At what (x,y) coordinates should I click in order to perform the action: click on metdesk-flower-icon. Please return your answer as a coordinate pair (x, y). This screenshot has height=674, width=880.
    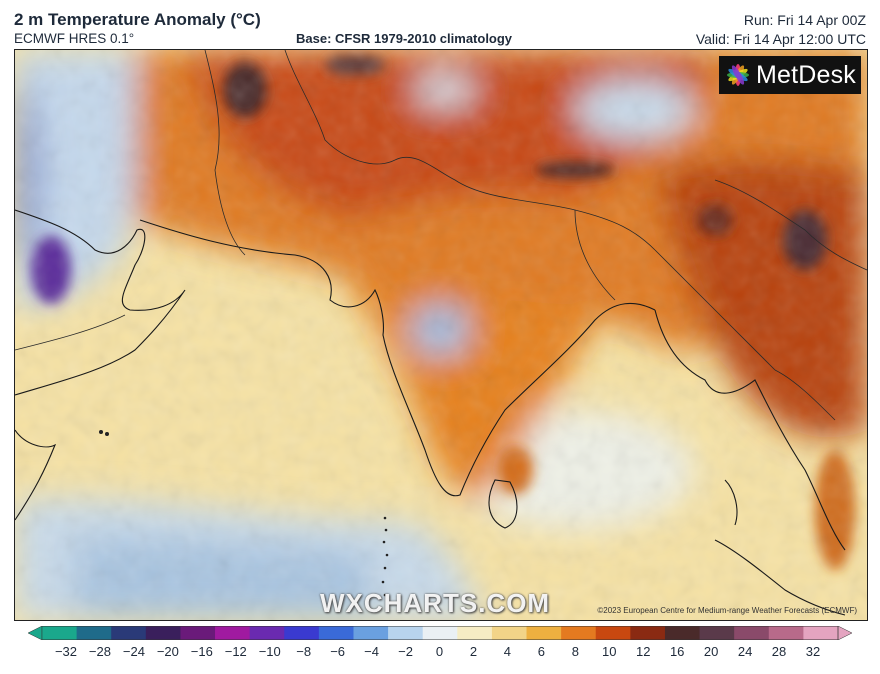
    Looking at the image, I should click on (737, 75).